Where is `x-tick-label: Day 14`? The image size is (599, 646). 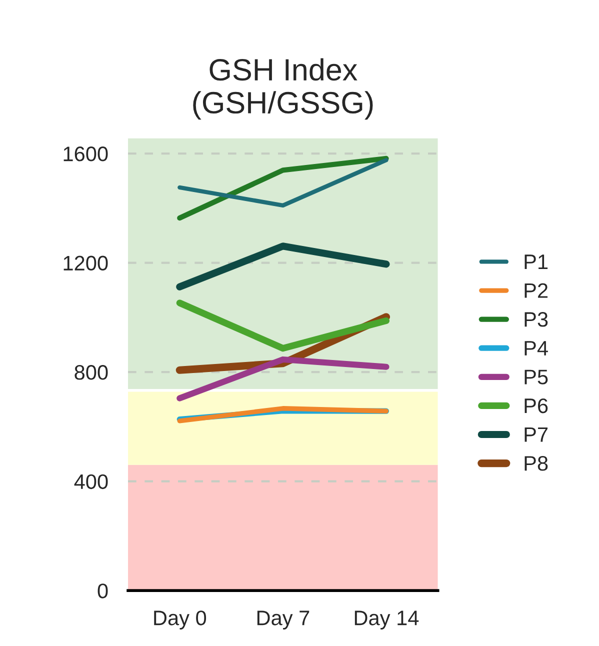 x-tick-label: Day 14 is located at coordinates (386, 620).